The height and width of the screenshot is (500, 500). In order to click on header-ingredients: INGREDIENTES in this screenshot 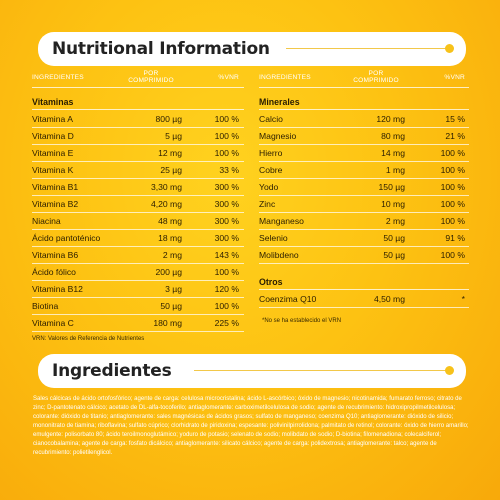, I will do `click(285, 77)`.